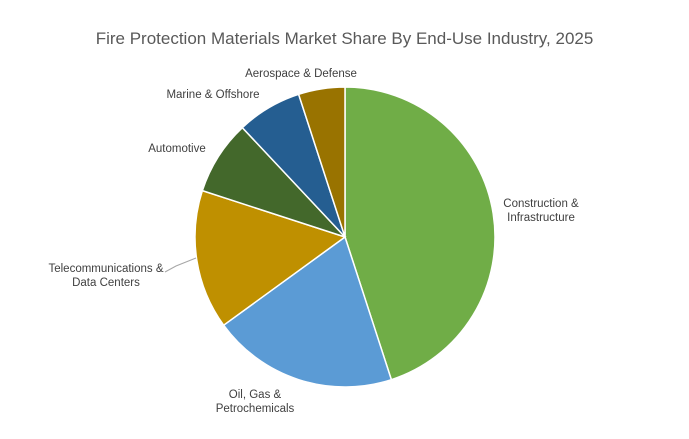  What do you see at coordinates (212, 95) in the screenshot?
I see `slice-label-4: Marine & Offshore` at bounding box center [212, 95].